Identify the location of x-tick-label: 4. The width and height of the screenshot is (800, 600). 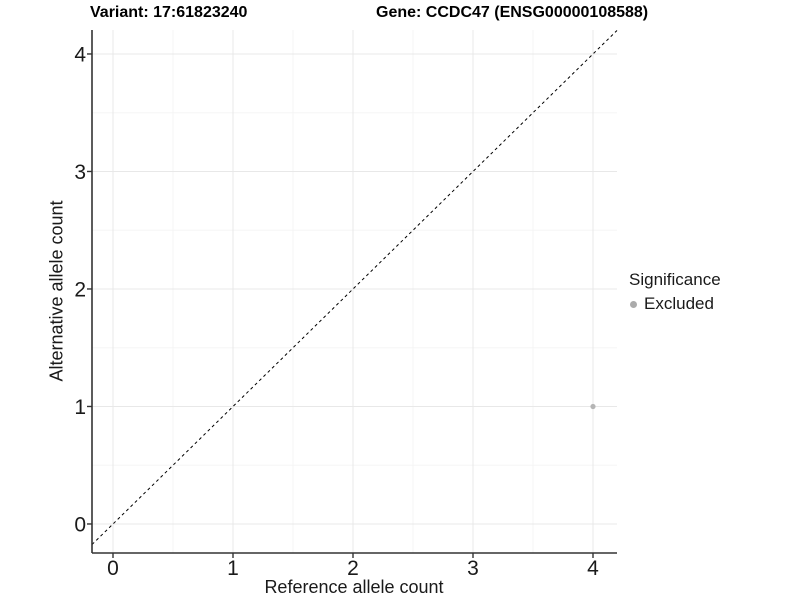
(593, 568).